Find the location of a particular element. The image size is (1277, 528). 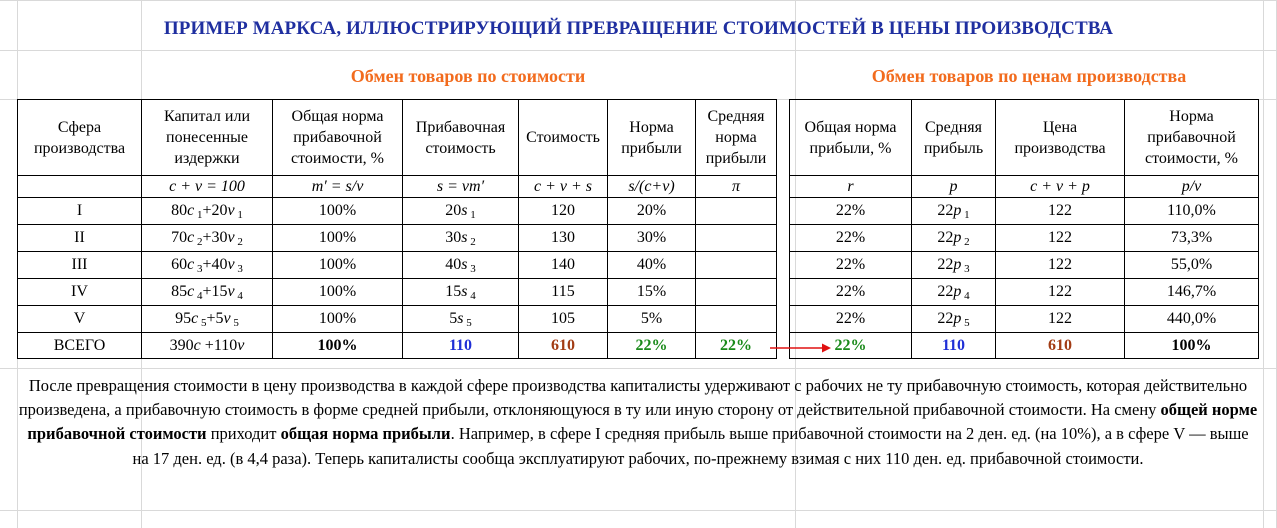

sphere-cell: III is located at coordinates (79, 265).